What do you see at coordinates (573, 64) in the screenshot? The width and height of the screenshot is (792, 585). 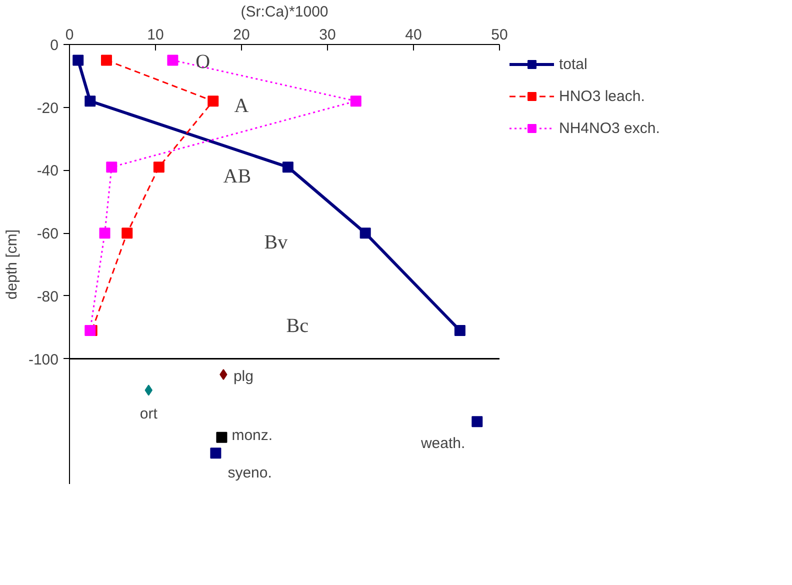 I see `legend-label: total` at bounding box center [573, 64].